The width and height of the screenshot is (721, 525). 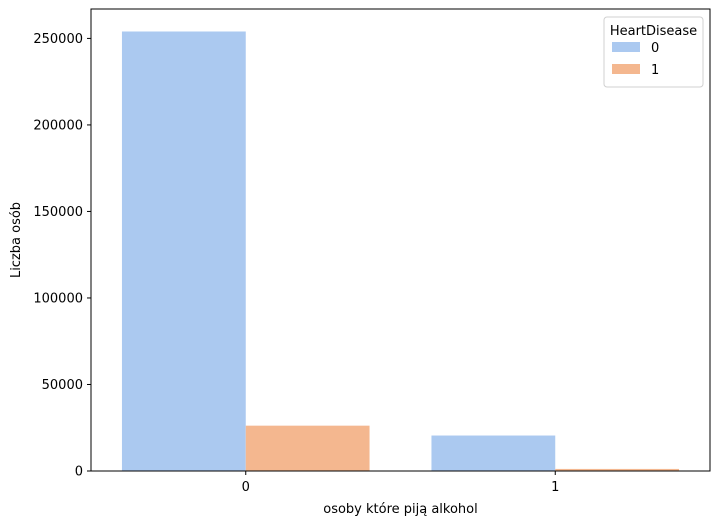 What do you see at coordinates (635, 59) in the screenshot?
I see `legend-entries: 01` at bounding box center [635, 59].